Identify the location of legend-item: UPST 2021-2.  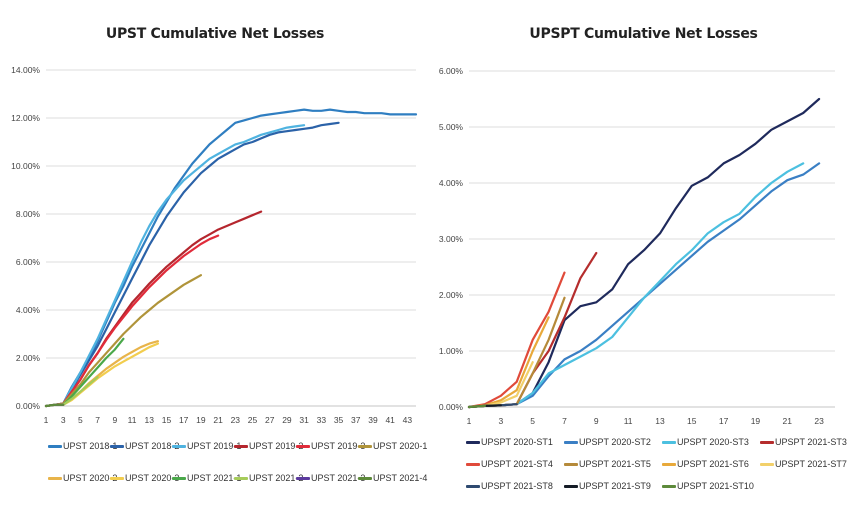
(268, 478).